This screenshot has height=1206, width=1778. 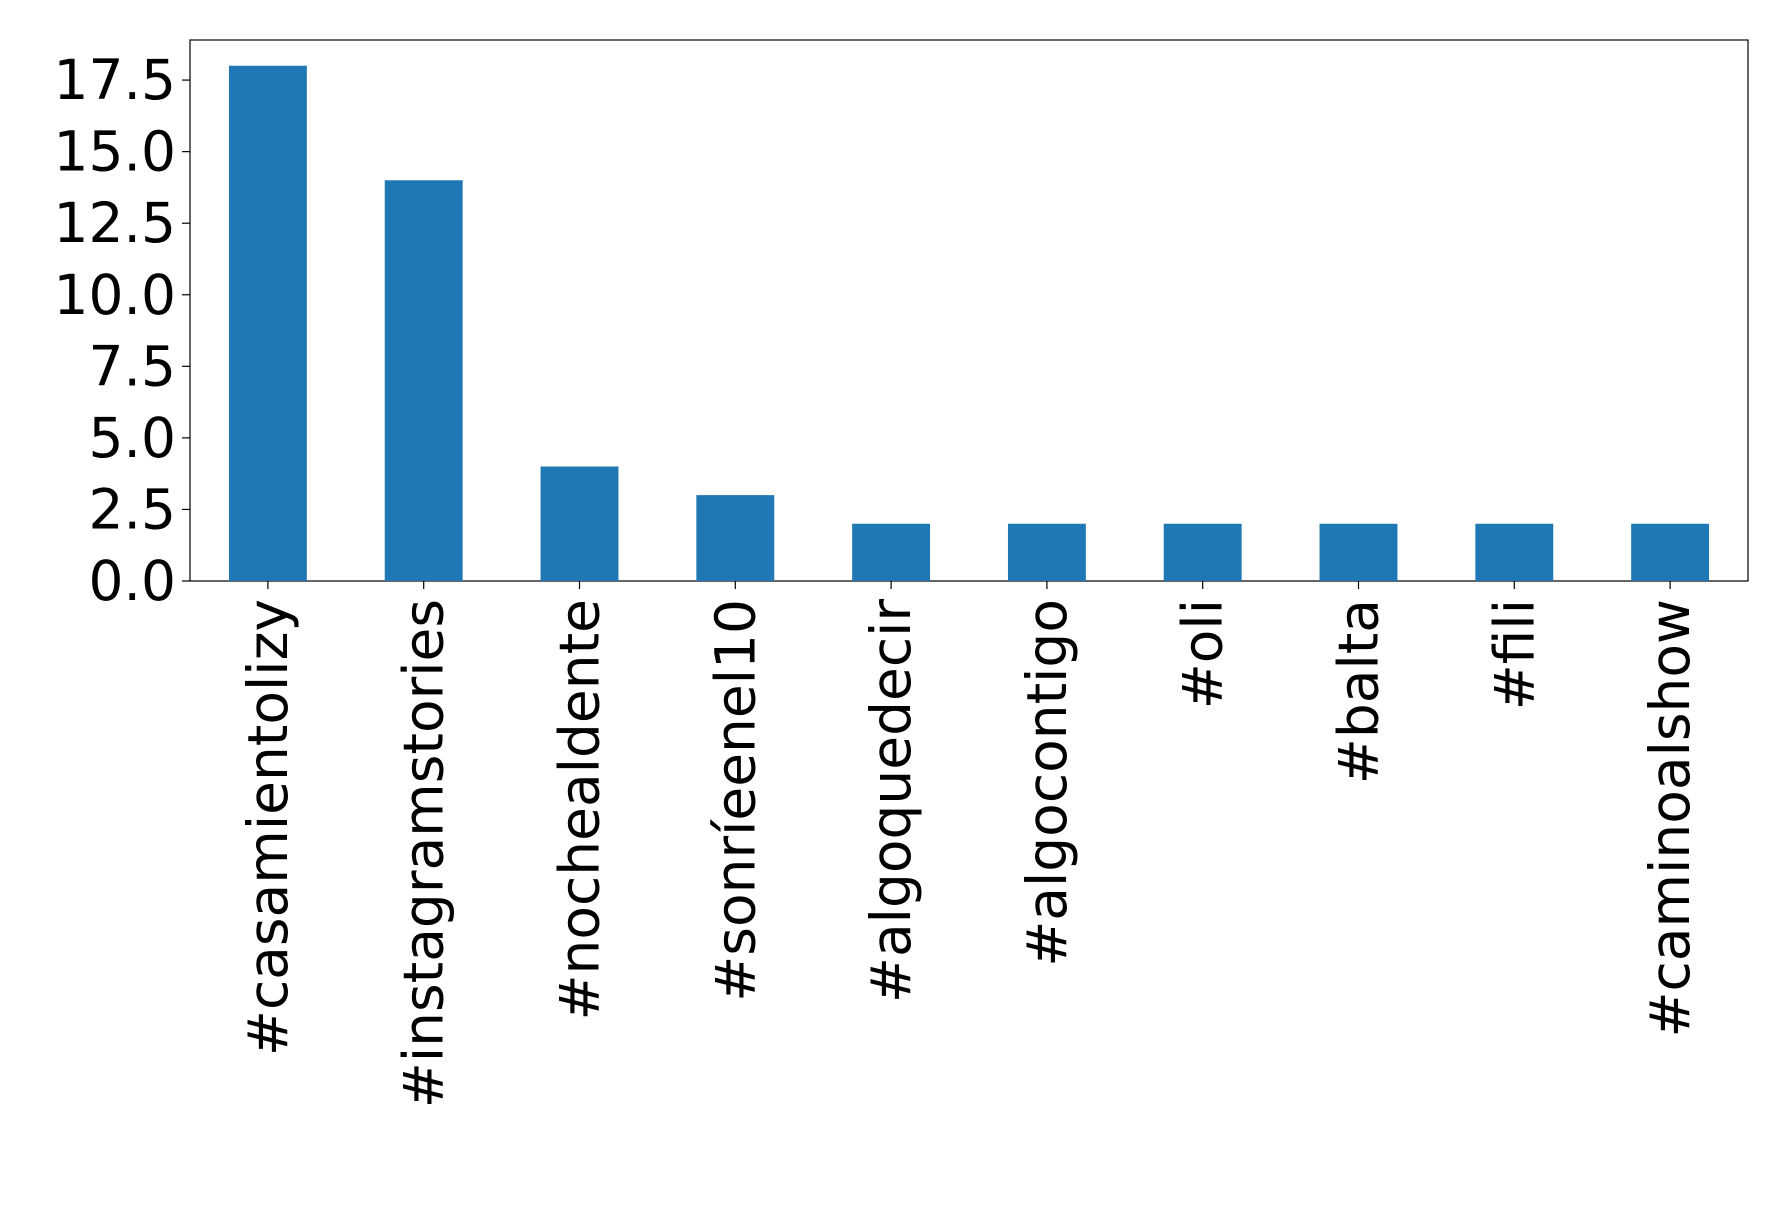 What do you see at coordinates (891, 801) in the screenshot?
I see `x-tick-label: #algoquedecir` at bounding box center [891, 801].